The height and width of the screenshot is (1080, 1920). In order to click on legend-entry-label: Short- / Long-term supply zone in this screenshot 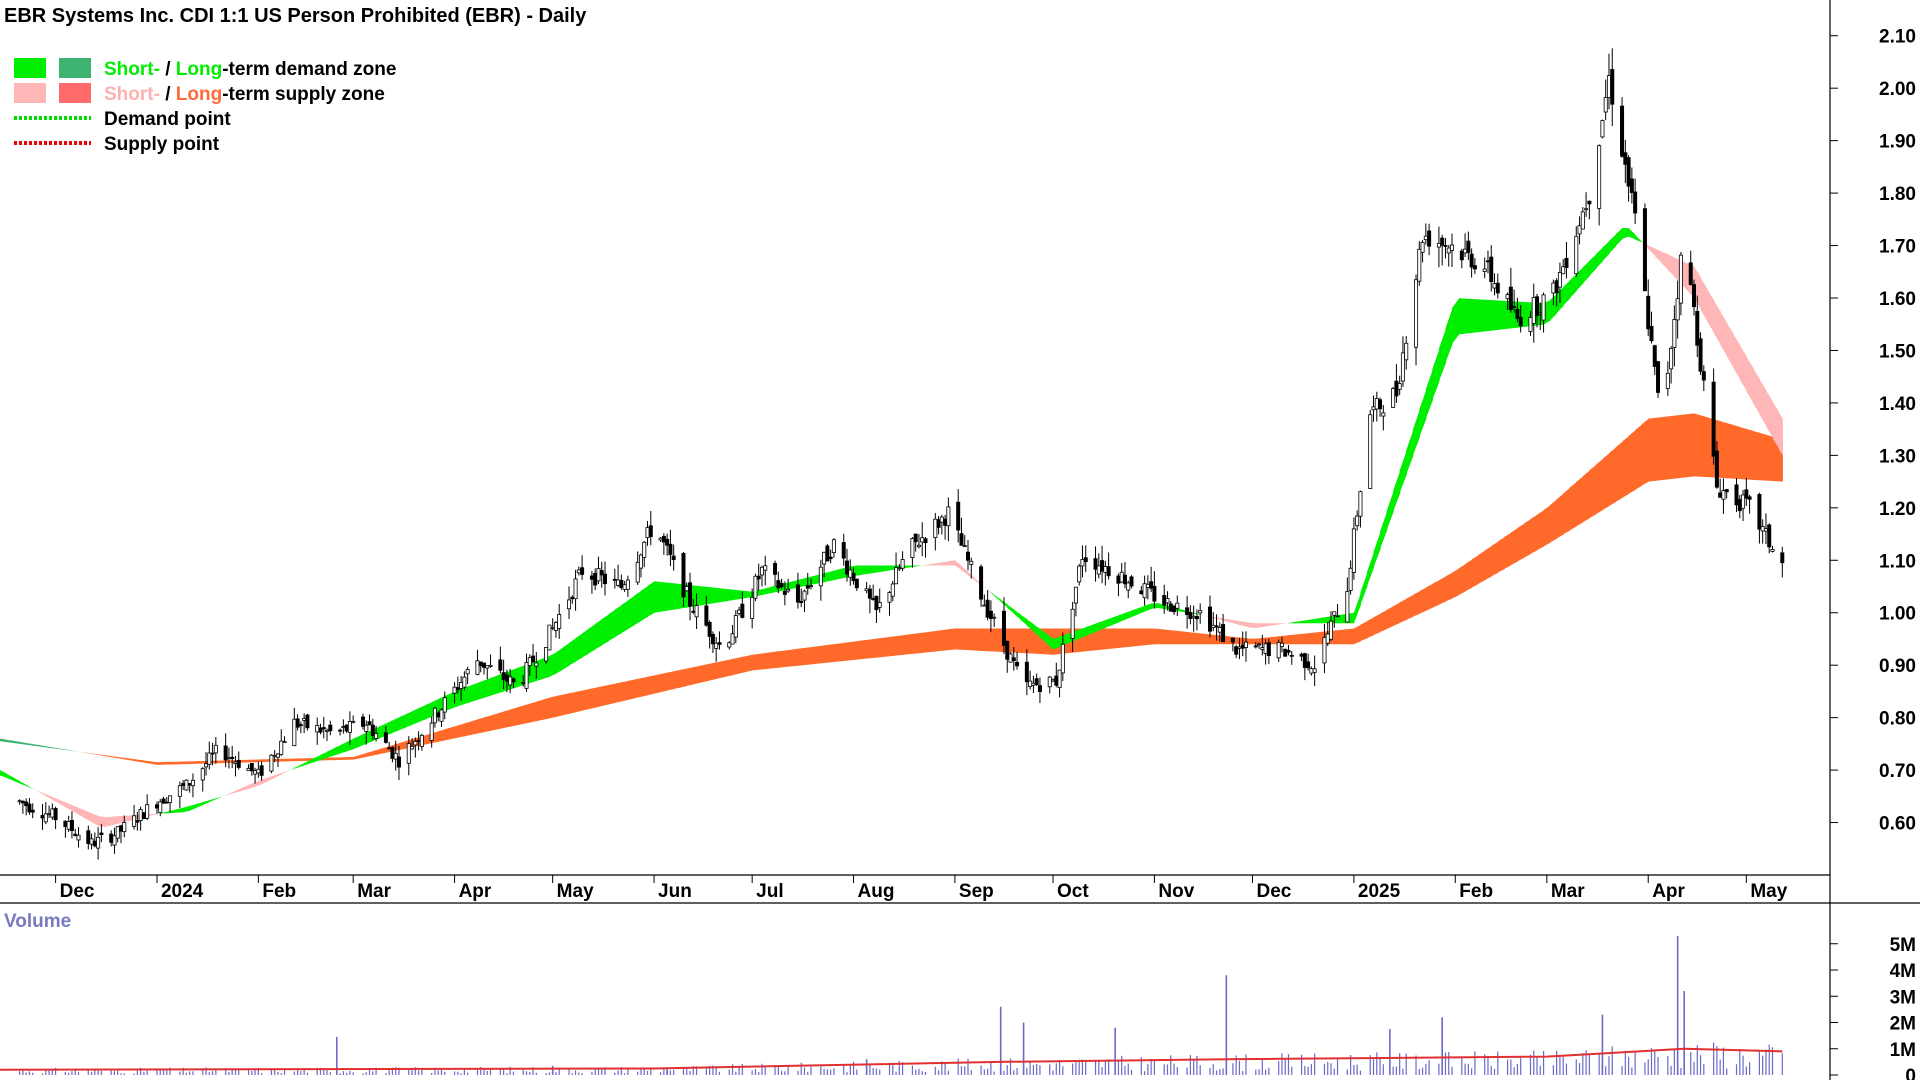, I will do `click(244, 94)`.